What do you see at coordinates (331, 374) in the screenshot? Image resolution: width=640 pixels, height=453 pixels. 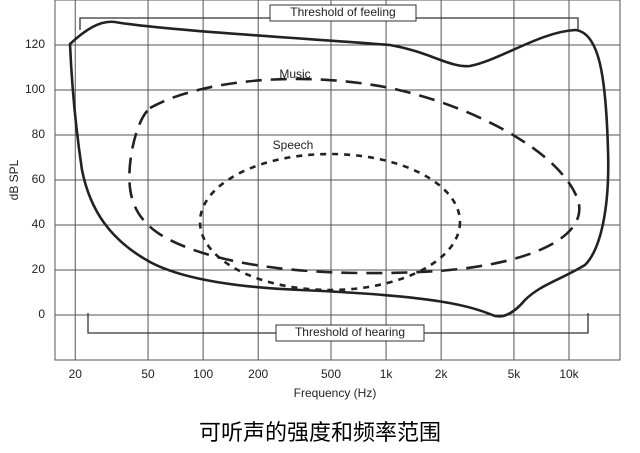 I see `x-tick-label: 500` at bounding box center [331, 374].